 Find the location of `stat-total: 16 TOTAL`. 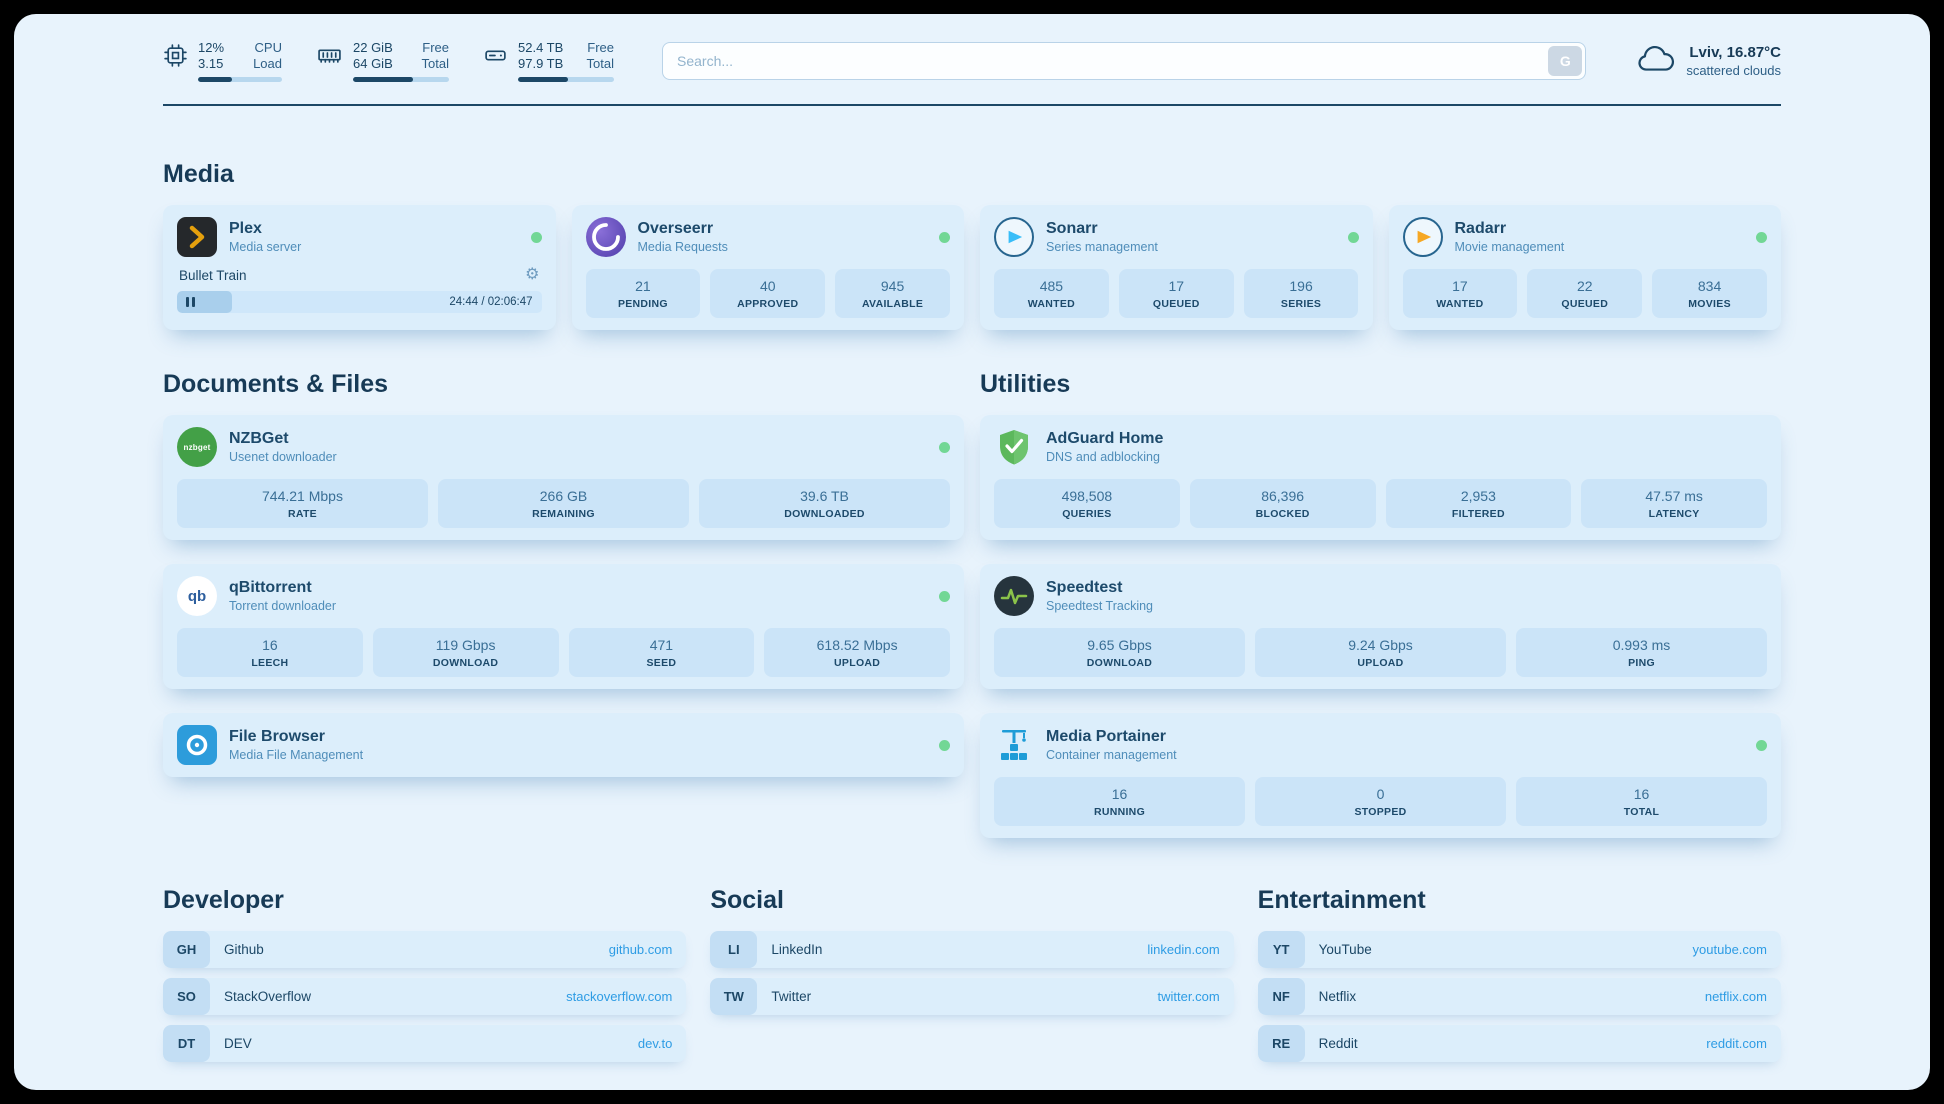

stat-total: 16 TOTAL is located at coordinates (1641, 801).